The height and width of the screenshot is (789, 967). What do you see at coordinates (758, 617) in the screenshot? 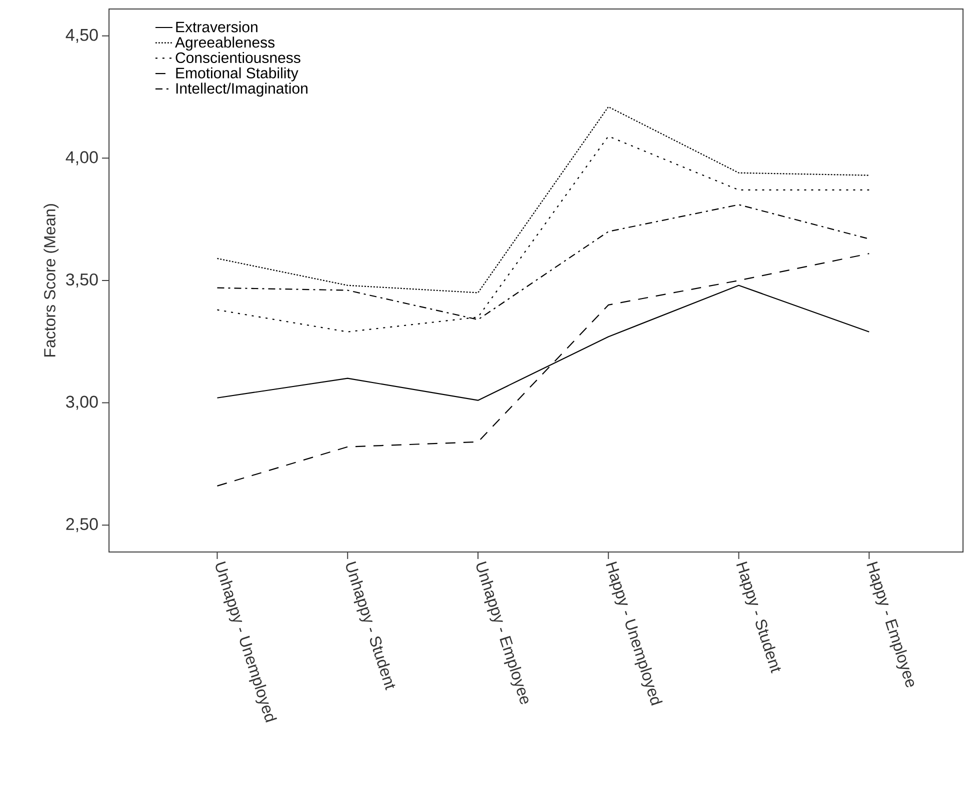
I see `x-tick-label: Happy - Student` at bounding box center [758, 617].